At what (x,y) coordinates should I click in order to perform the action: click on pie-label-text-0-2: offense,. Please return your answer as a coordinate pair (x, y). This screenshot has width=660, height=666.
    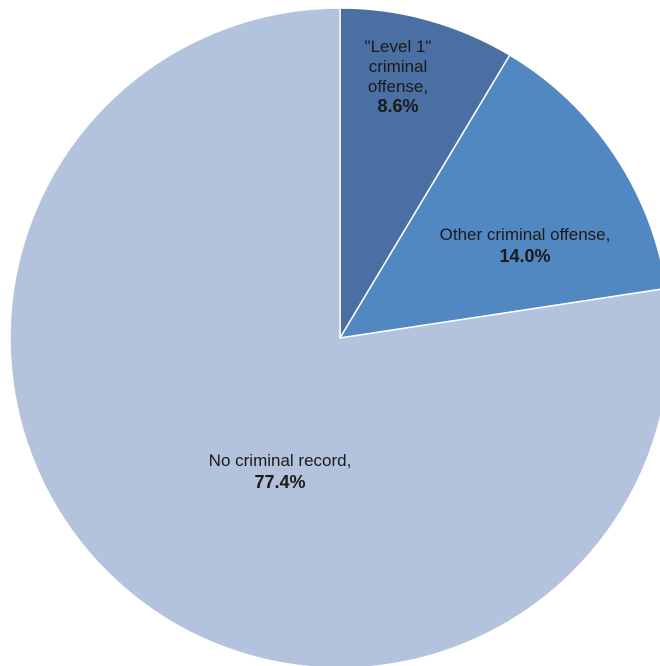
    Looking at the image, I should click on (398, 86).